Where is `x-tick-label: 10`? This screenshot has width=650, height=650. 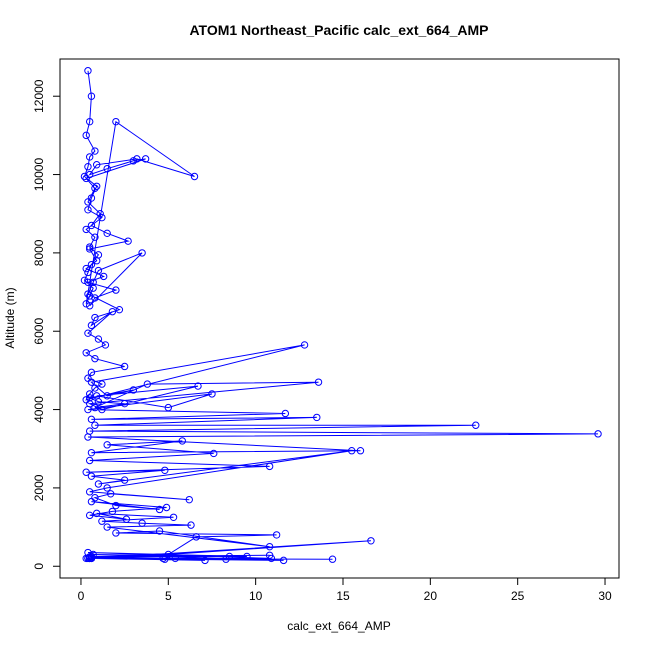 x-tick-label: 10 is located at coordinates (256, 596).